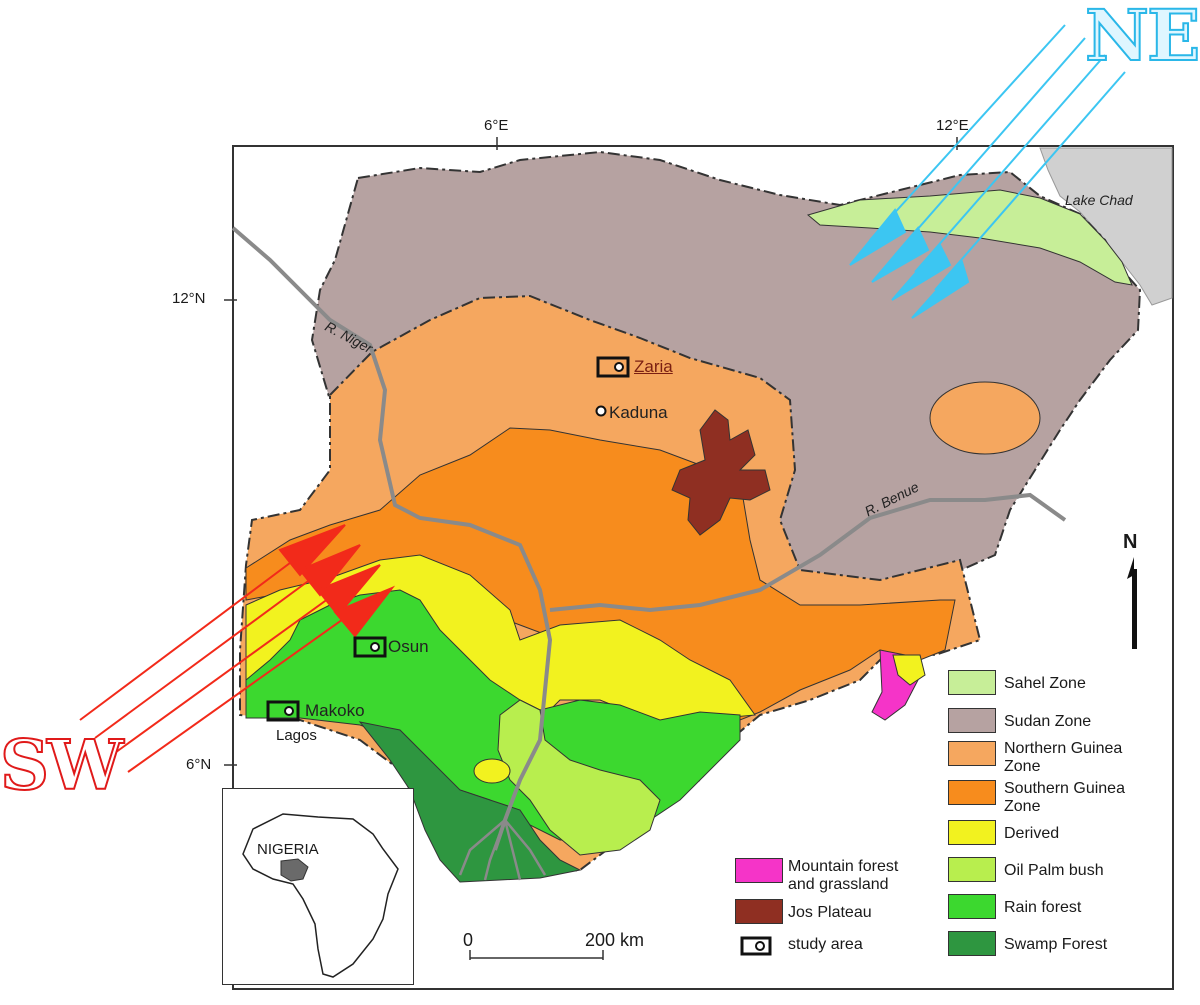 Image resolution: width=1200 pixels, height=1005 pixels. Describe the element at coordinates (1099, 200) in the screenshot. I see `lake-chad-label: Lake Chad` at that location.